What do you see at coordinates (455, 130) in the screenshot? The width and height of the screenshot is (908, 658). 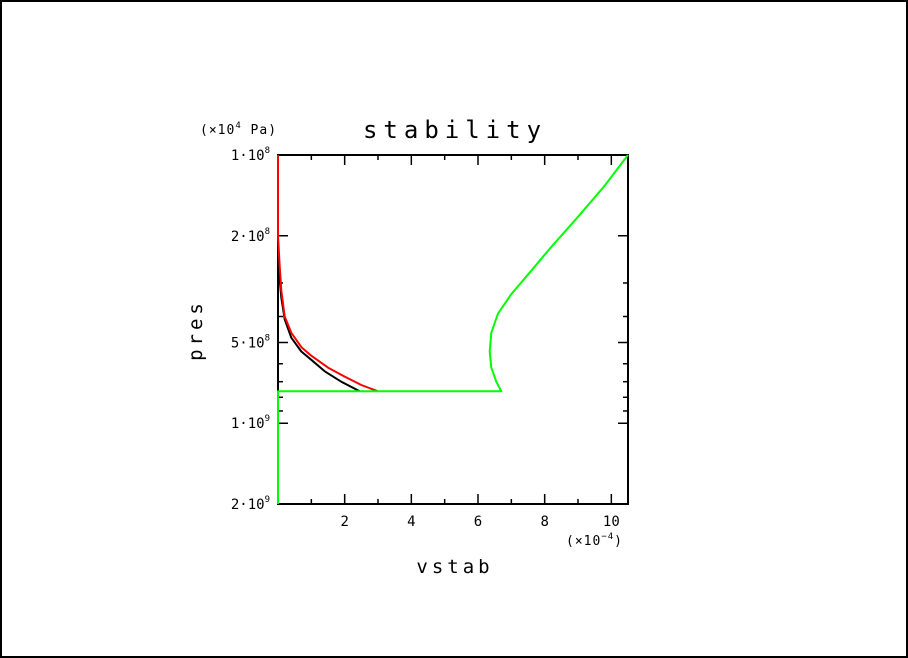 I see `chart-title: stability` at bounding box center [455, 130].